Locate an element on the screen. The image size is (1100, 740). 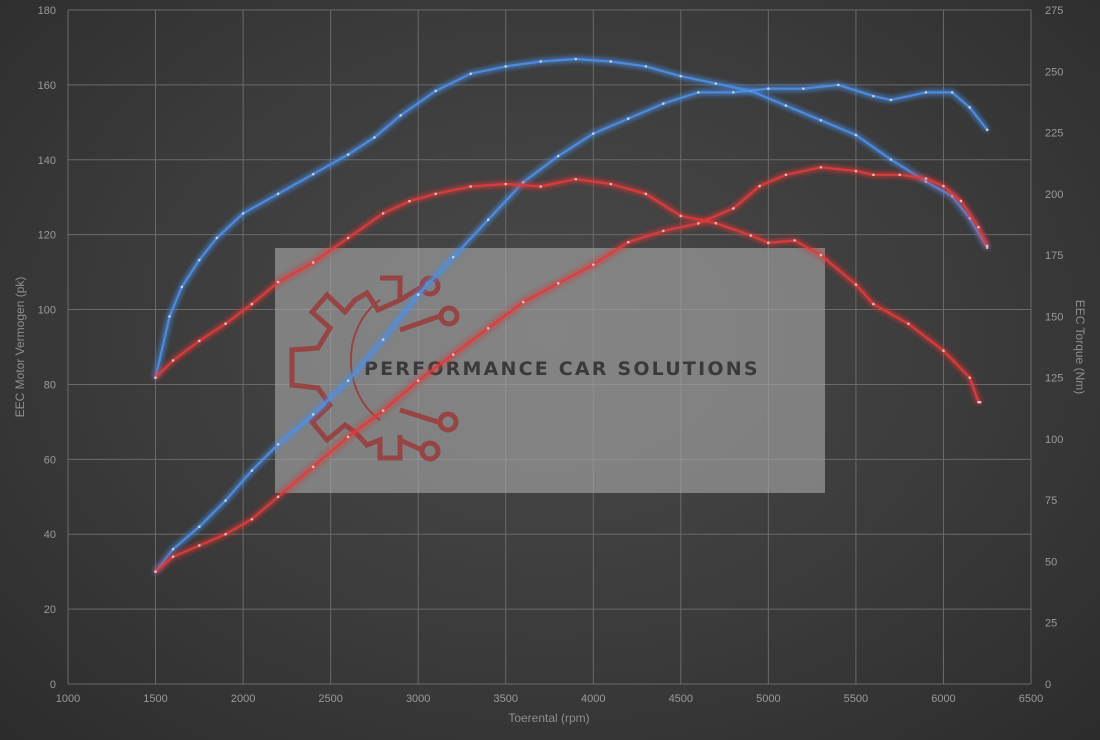
right-tick-label: 25 is located at coordinates (1051, 624).